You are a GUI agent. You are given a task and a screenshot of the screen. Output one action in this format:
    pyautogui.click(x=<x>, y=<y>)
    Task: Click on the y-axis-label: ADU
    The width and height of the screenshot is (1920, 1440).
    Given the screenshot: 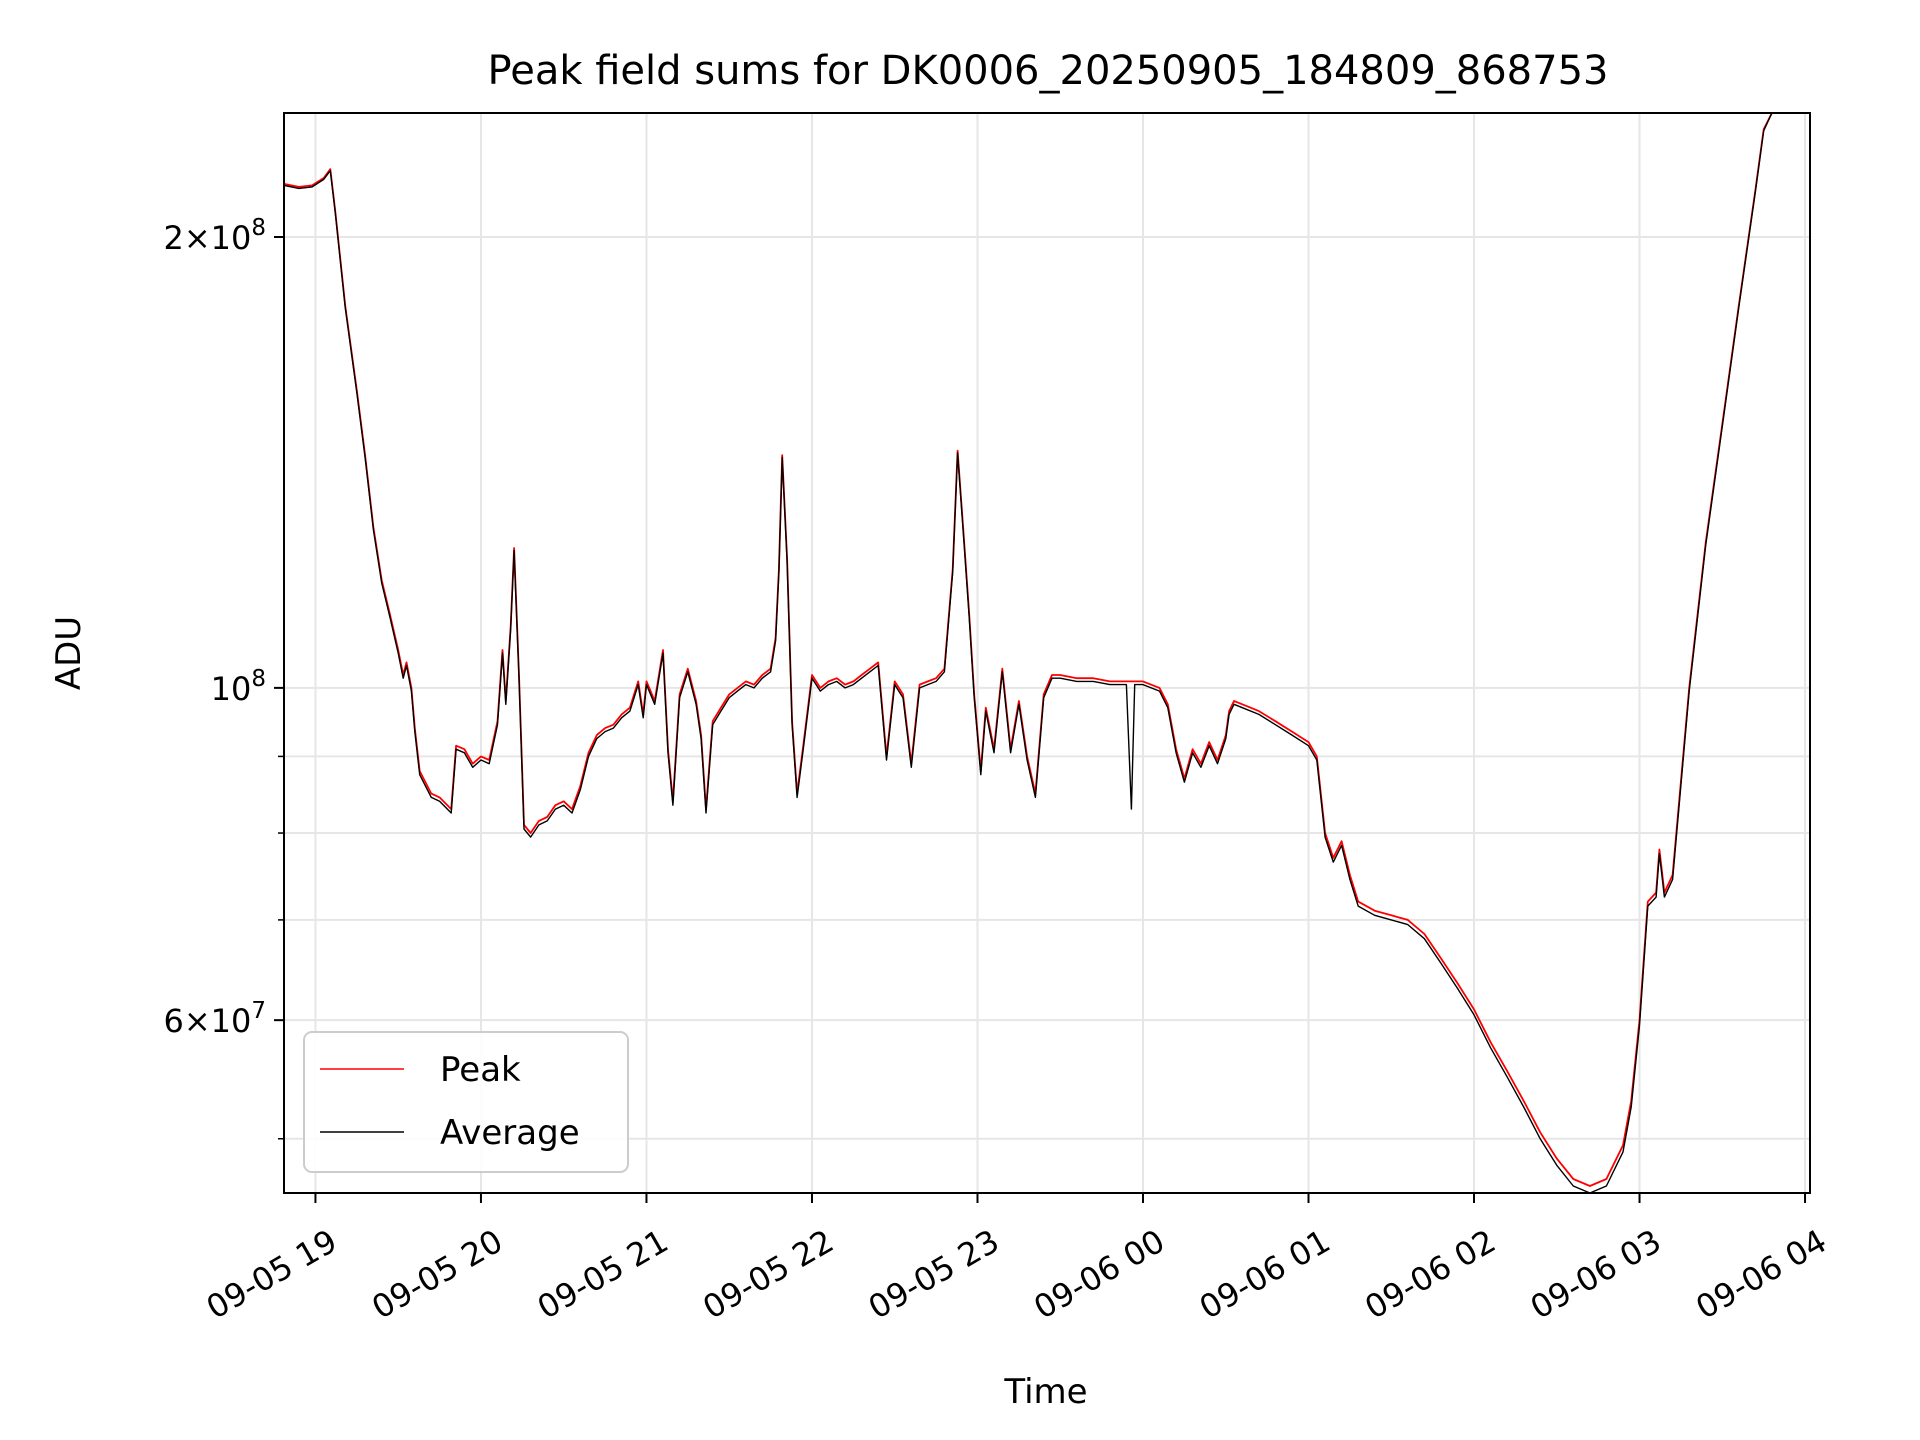 What is the action you would take?
    pyautogui.click(x=69, y=653)
    